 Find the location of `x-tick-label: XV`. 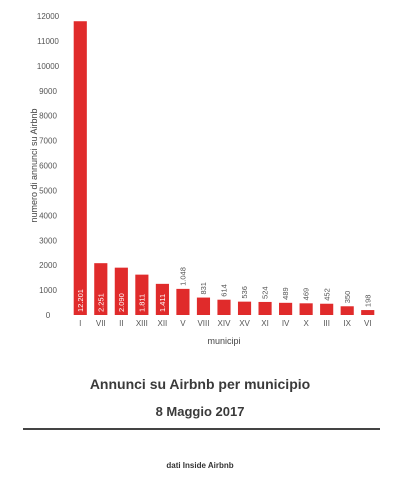

x-tick-label: XV is located at coordinates (244, 323).